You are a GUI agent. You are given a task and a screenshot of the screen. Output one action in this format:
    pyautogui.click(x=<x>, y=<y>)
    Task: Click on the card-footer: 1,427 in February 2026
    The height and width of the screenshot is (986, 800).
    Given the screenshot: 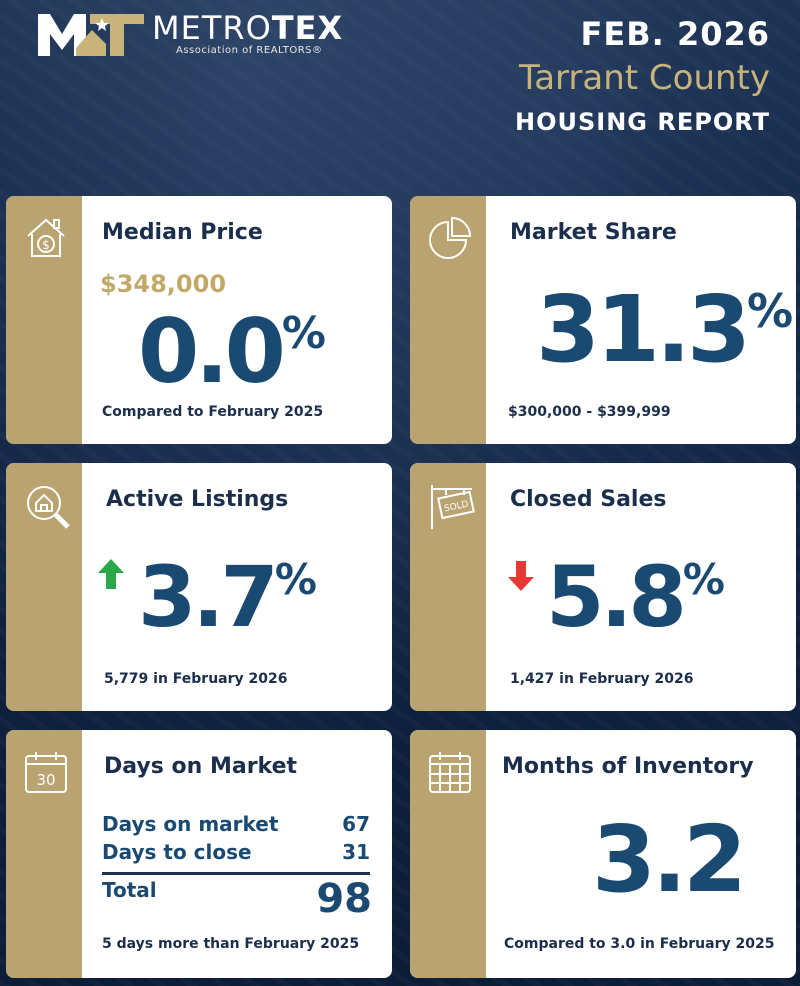 What is the action you would take?
    pyautogui.click(x=602, y=679)
    